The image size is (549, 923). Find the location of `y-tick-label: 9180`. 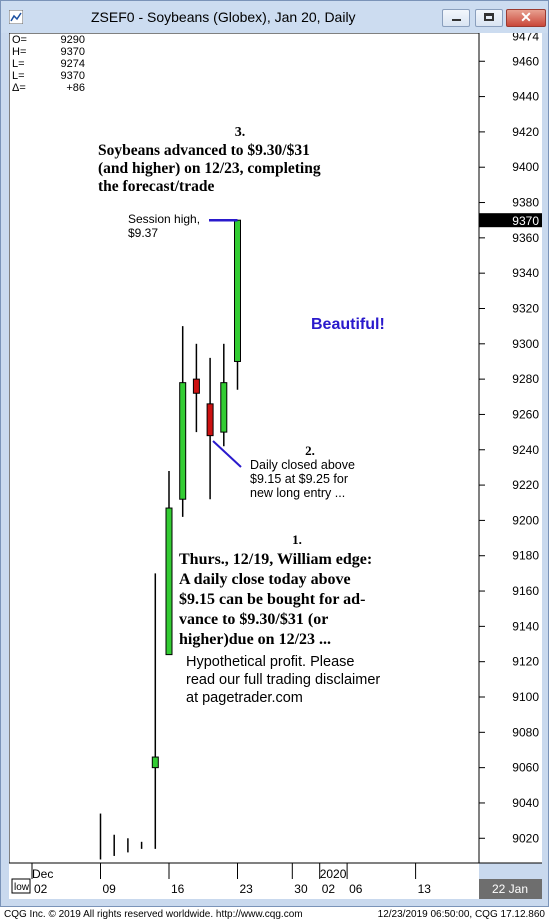

y-tick-label: 9180 is located at coordinates (525, 556).